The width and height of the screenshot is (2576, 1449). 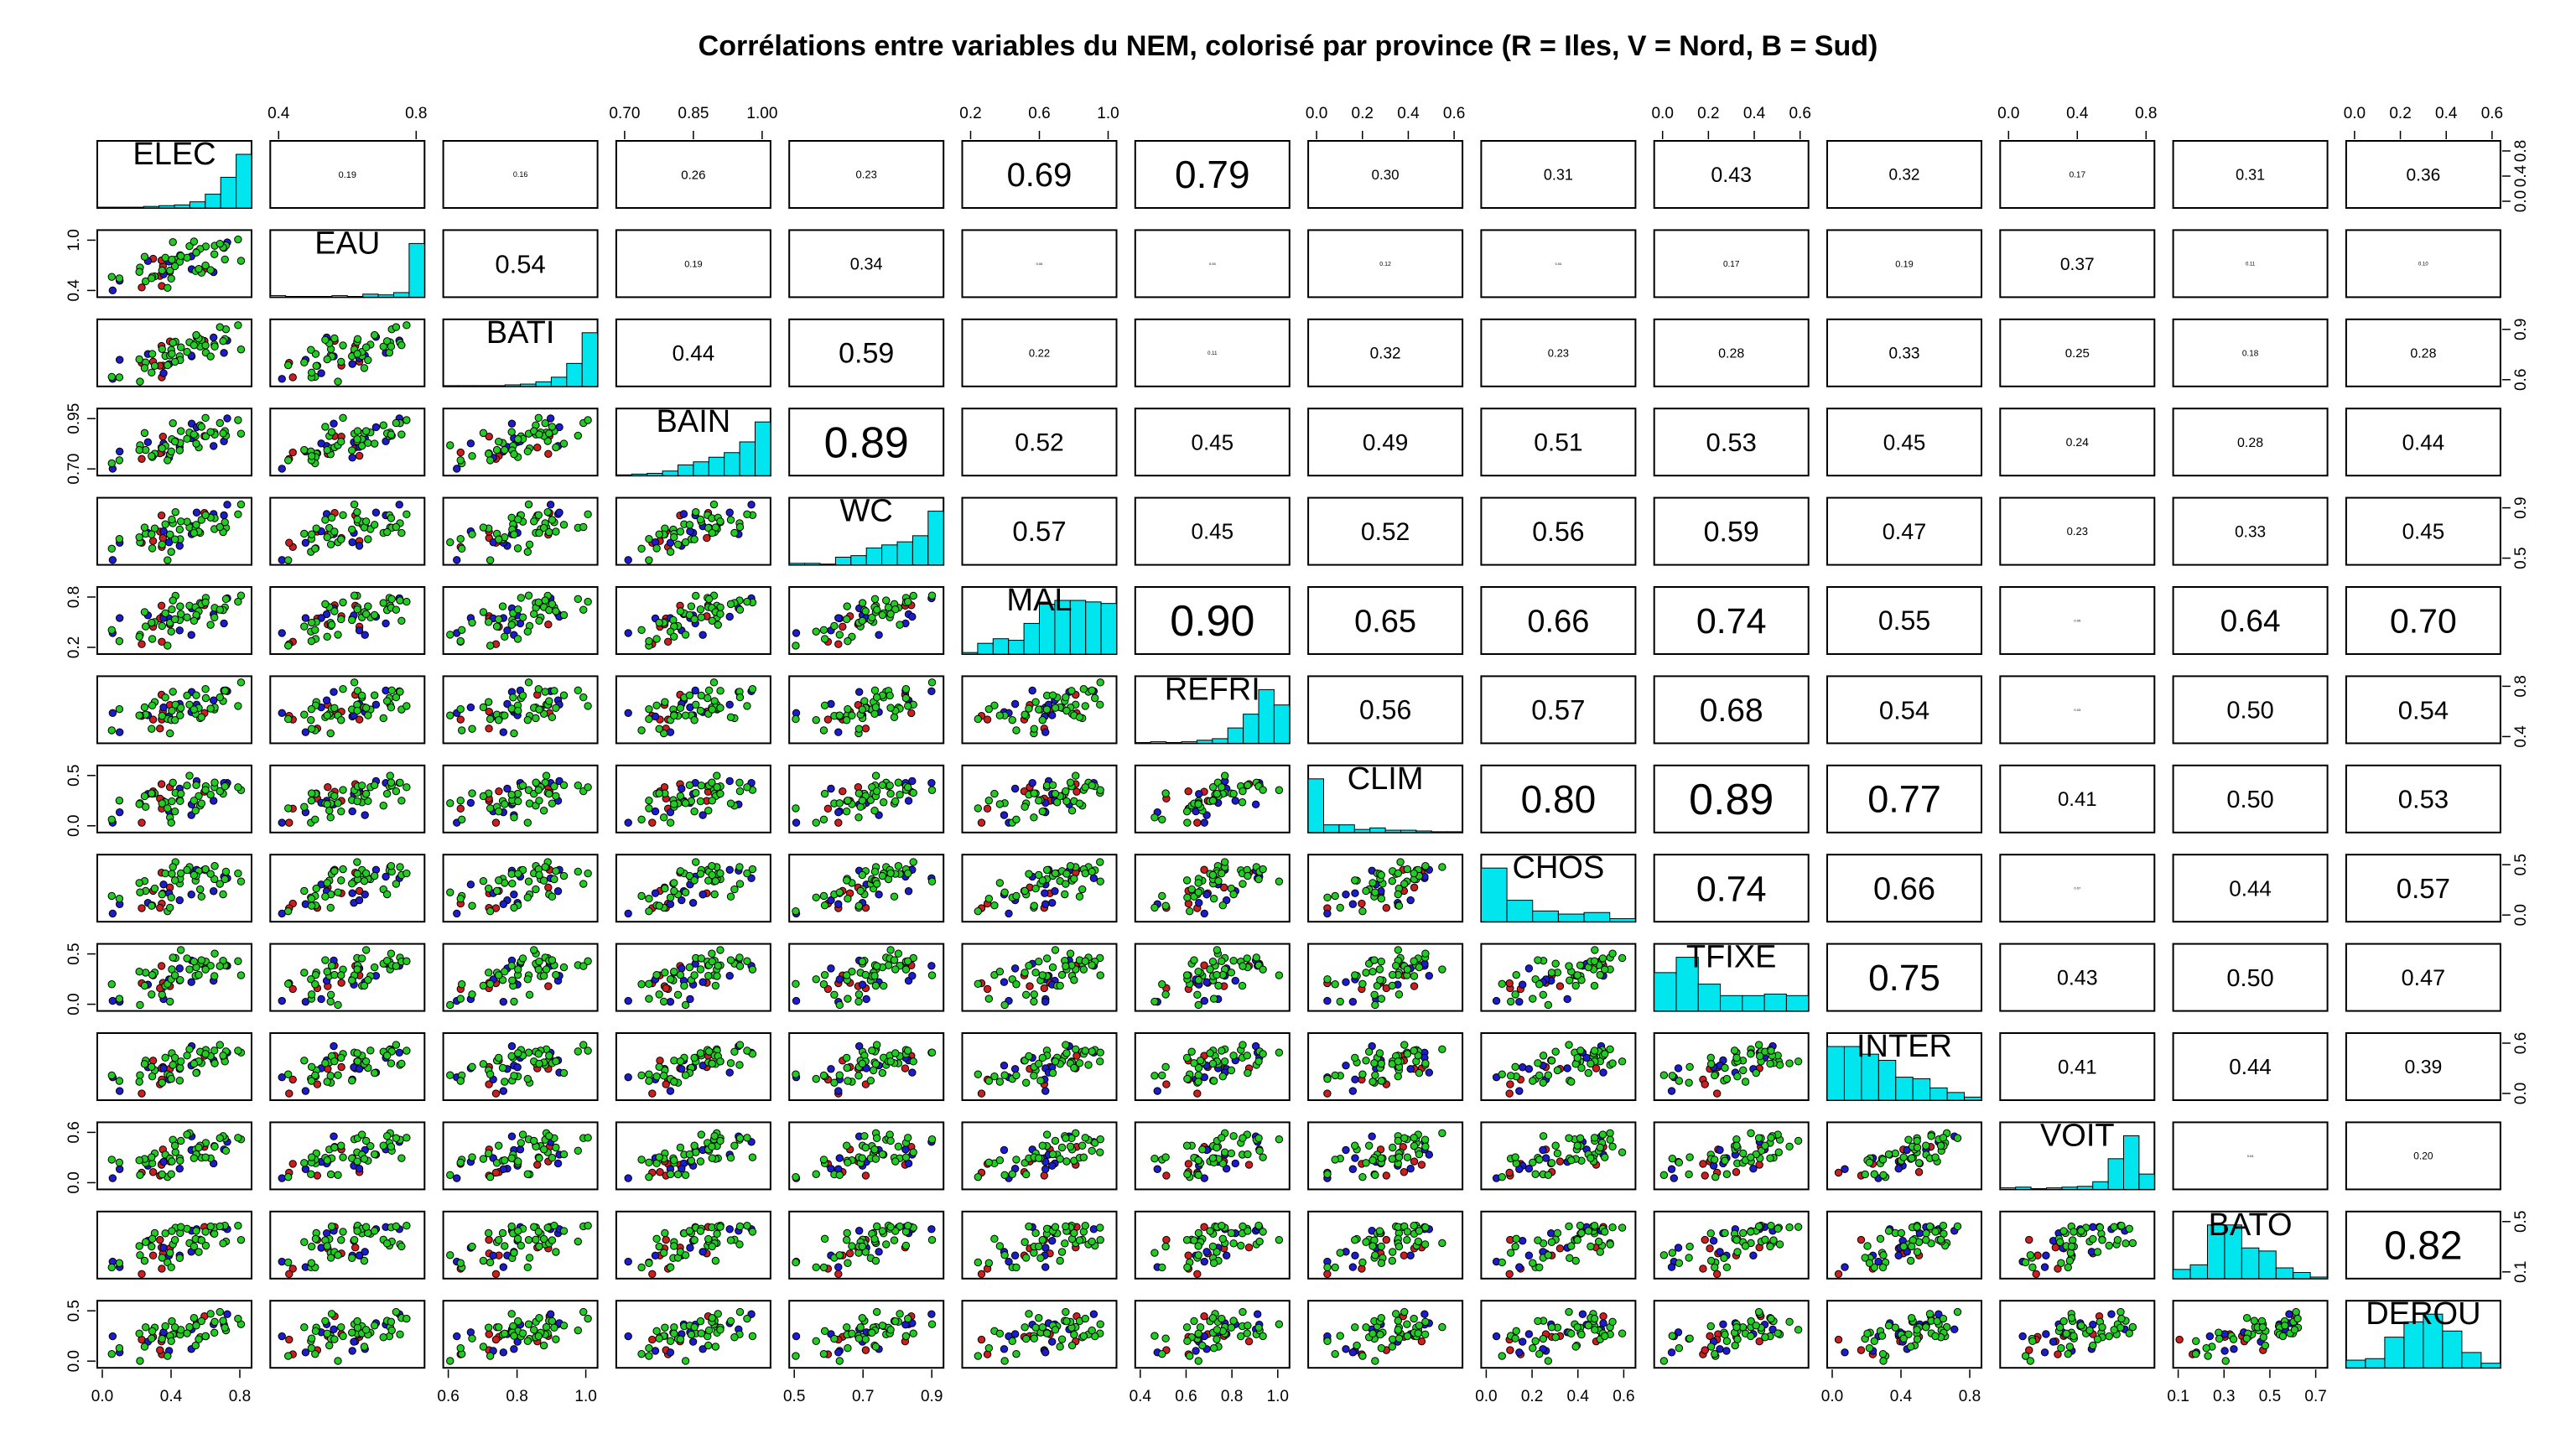 I want to click on correlation-value: 0.45, so click(x=1212, y=441).